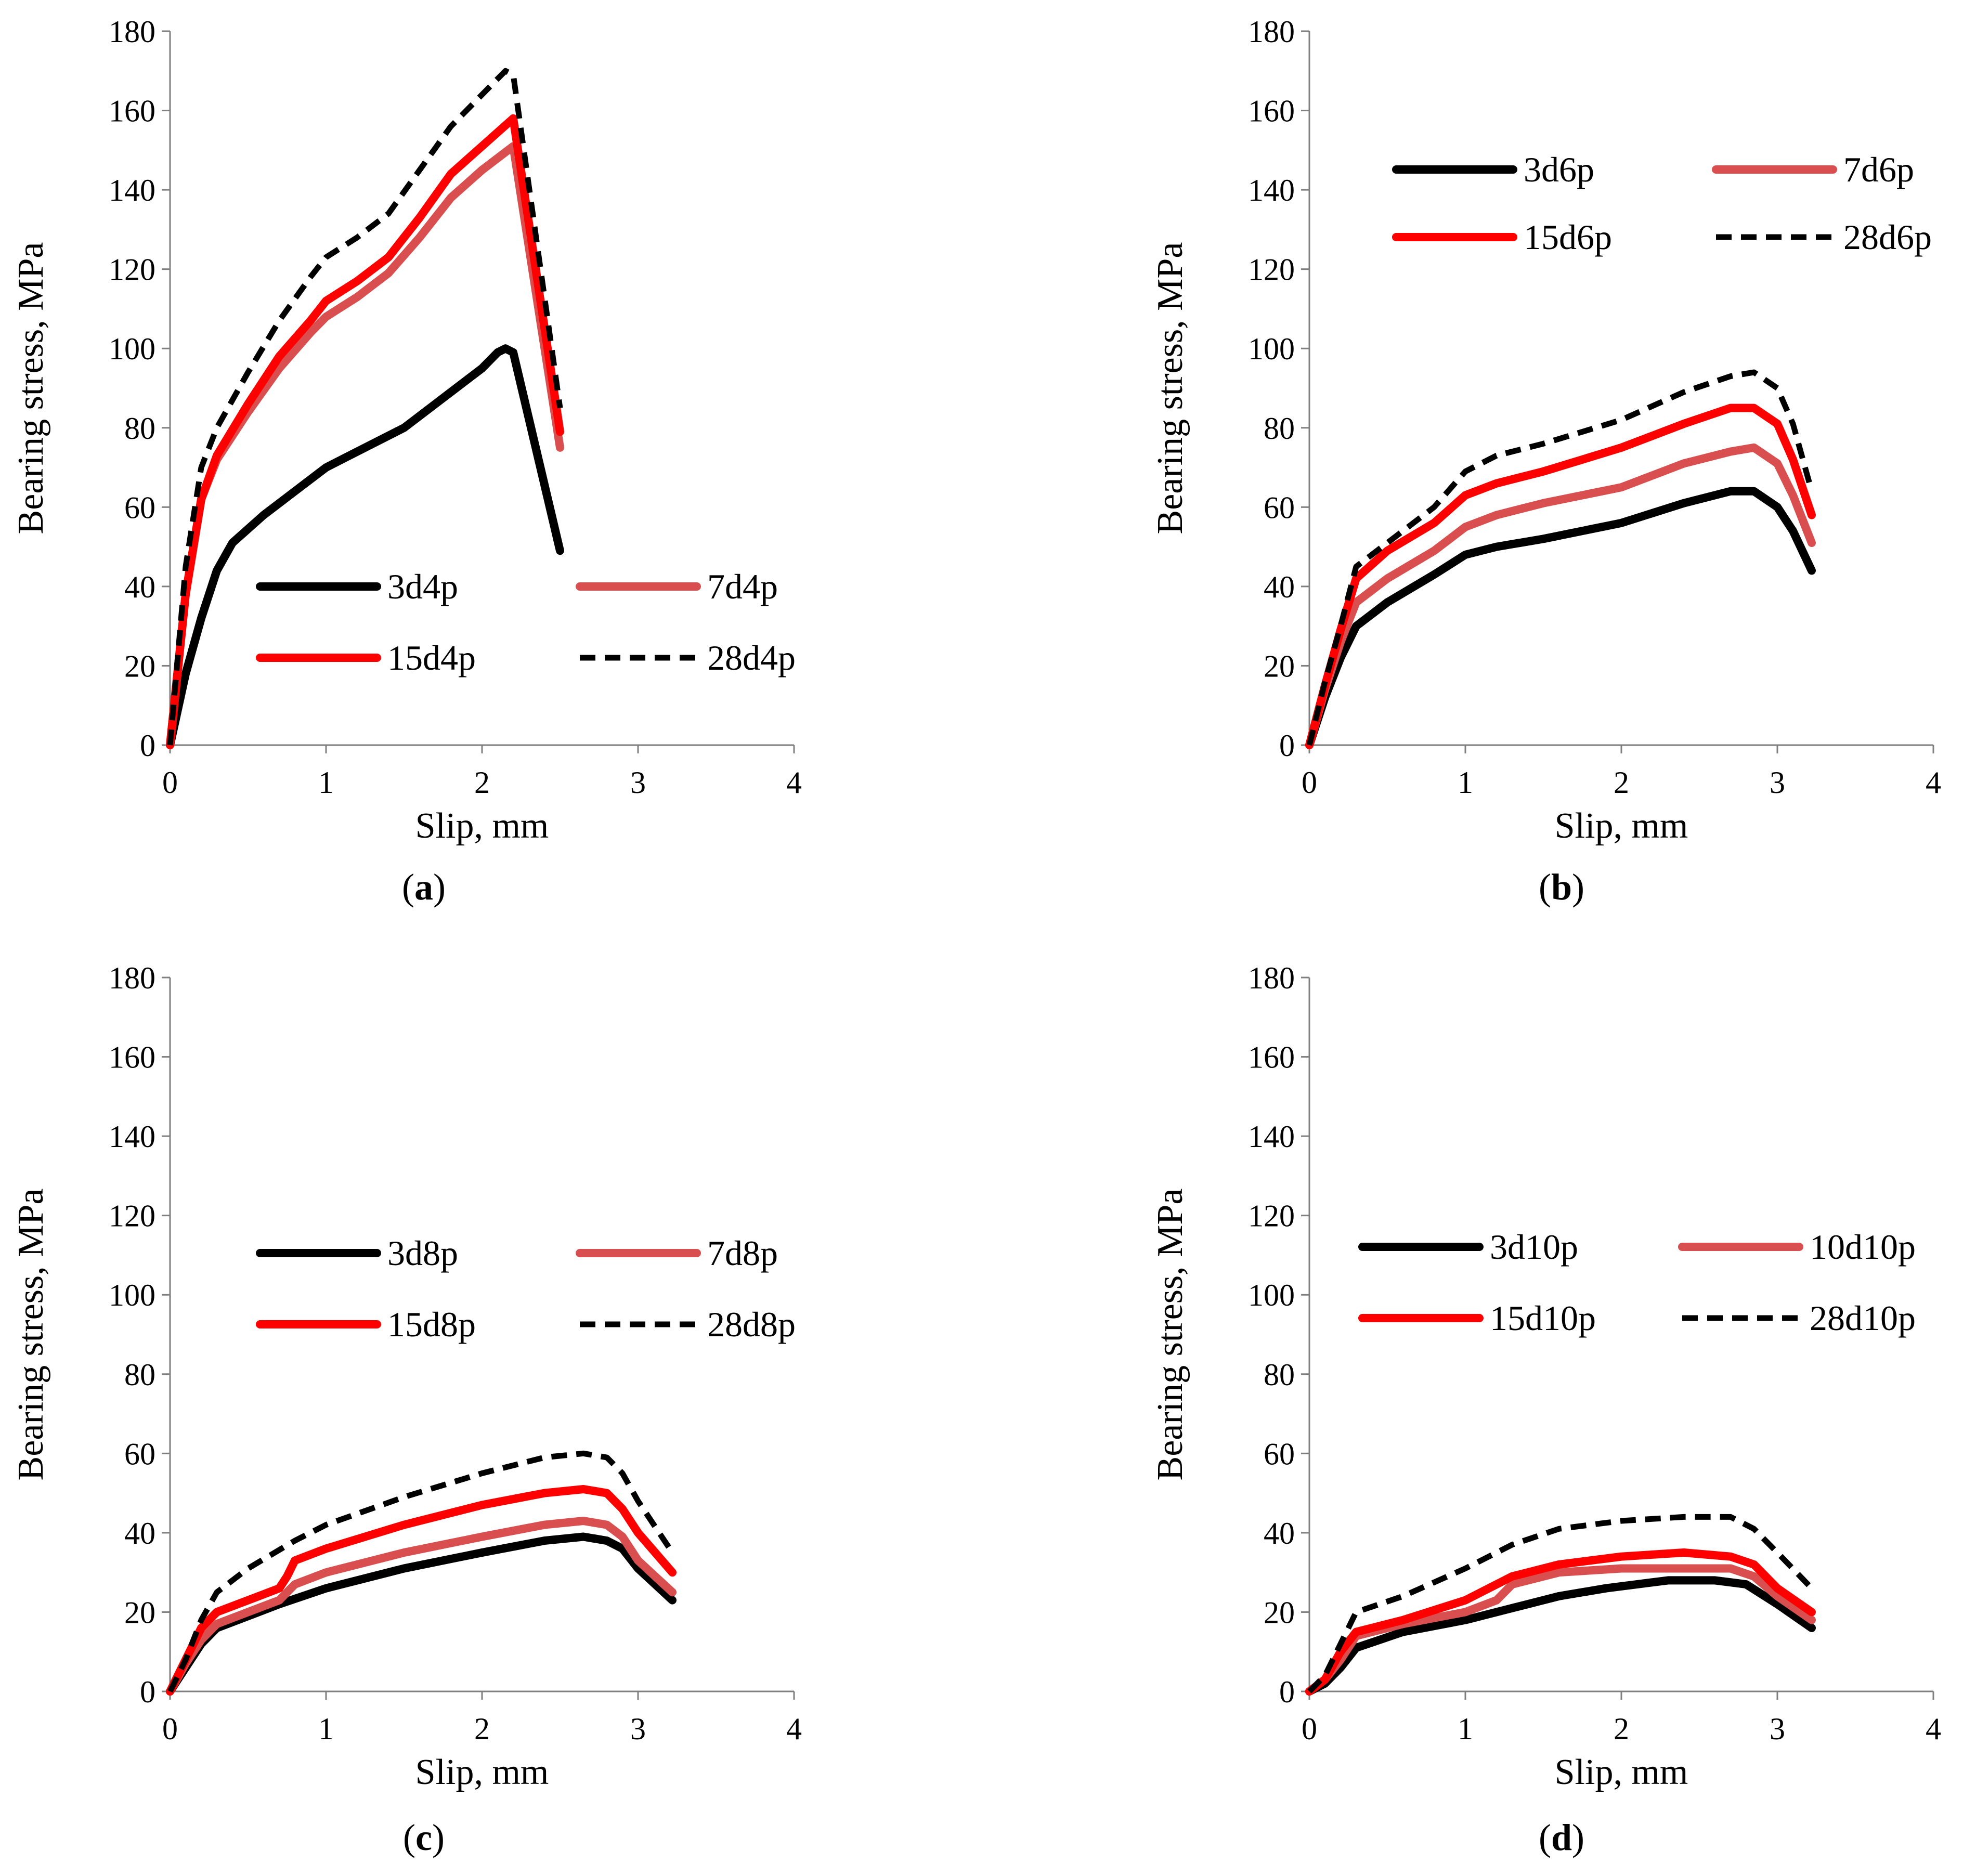  I want to click on panel-caption: (a), so click(424, 887).